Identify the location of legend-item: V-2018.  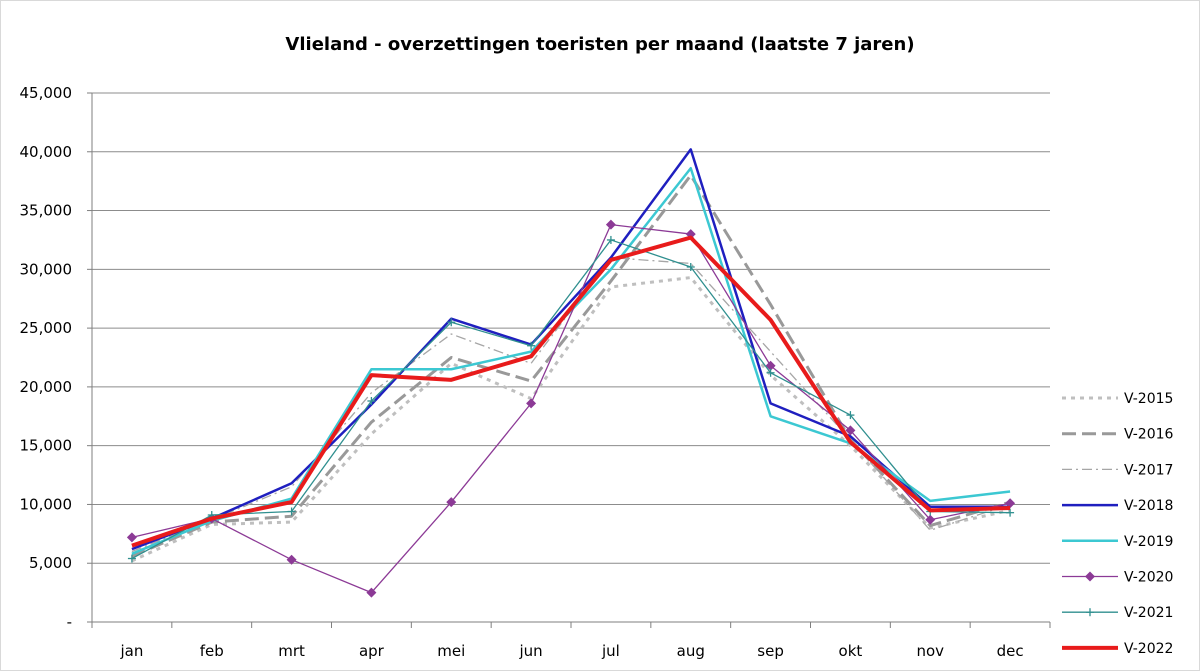
(1117, 506).